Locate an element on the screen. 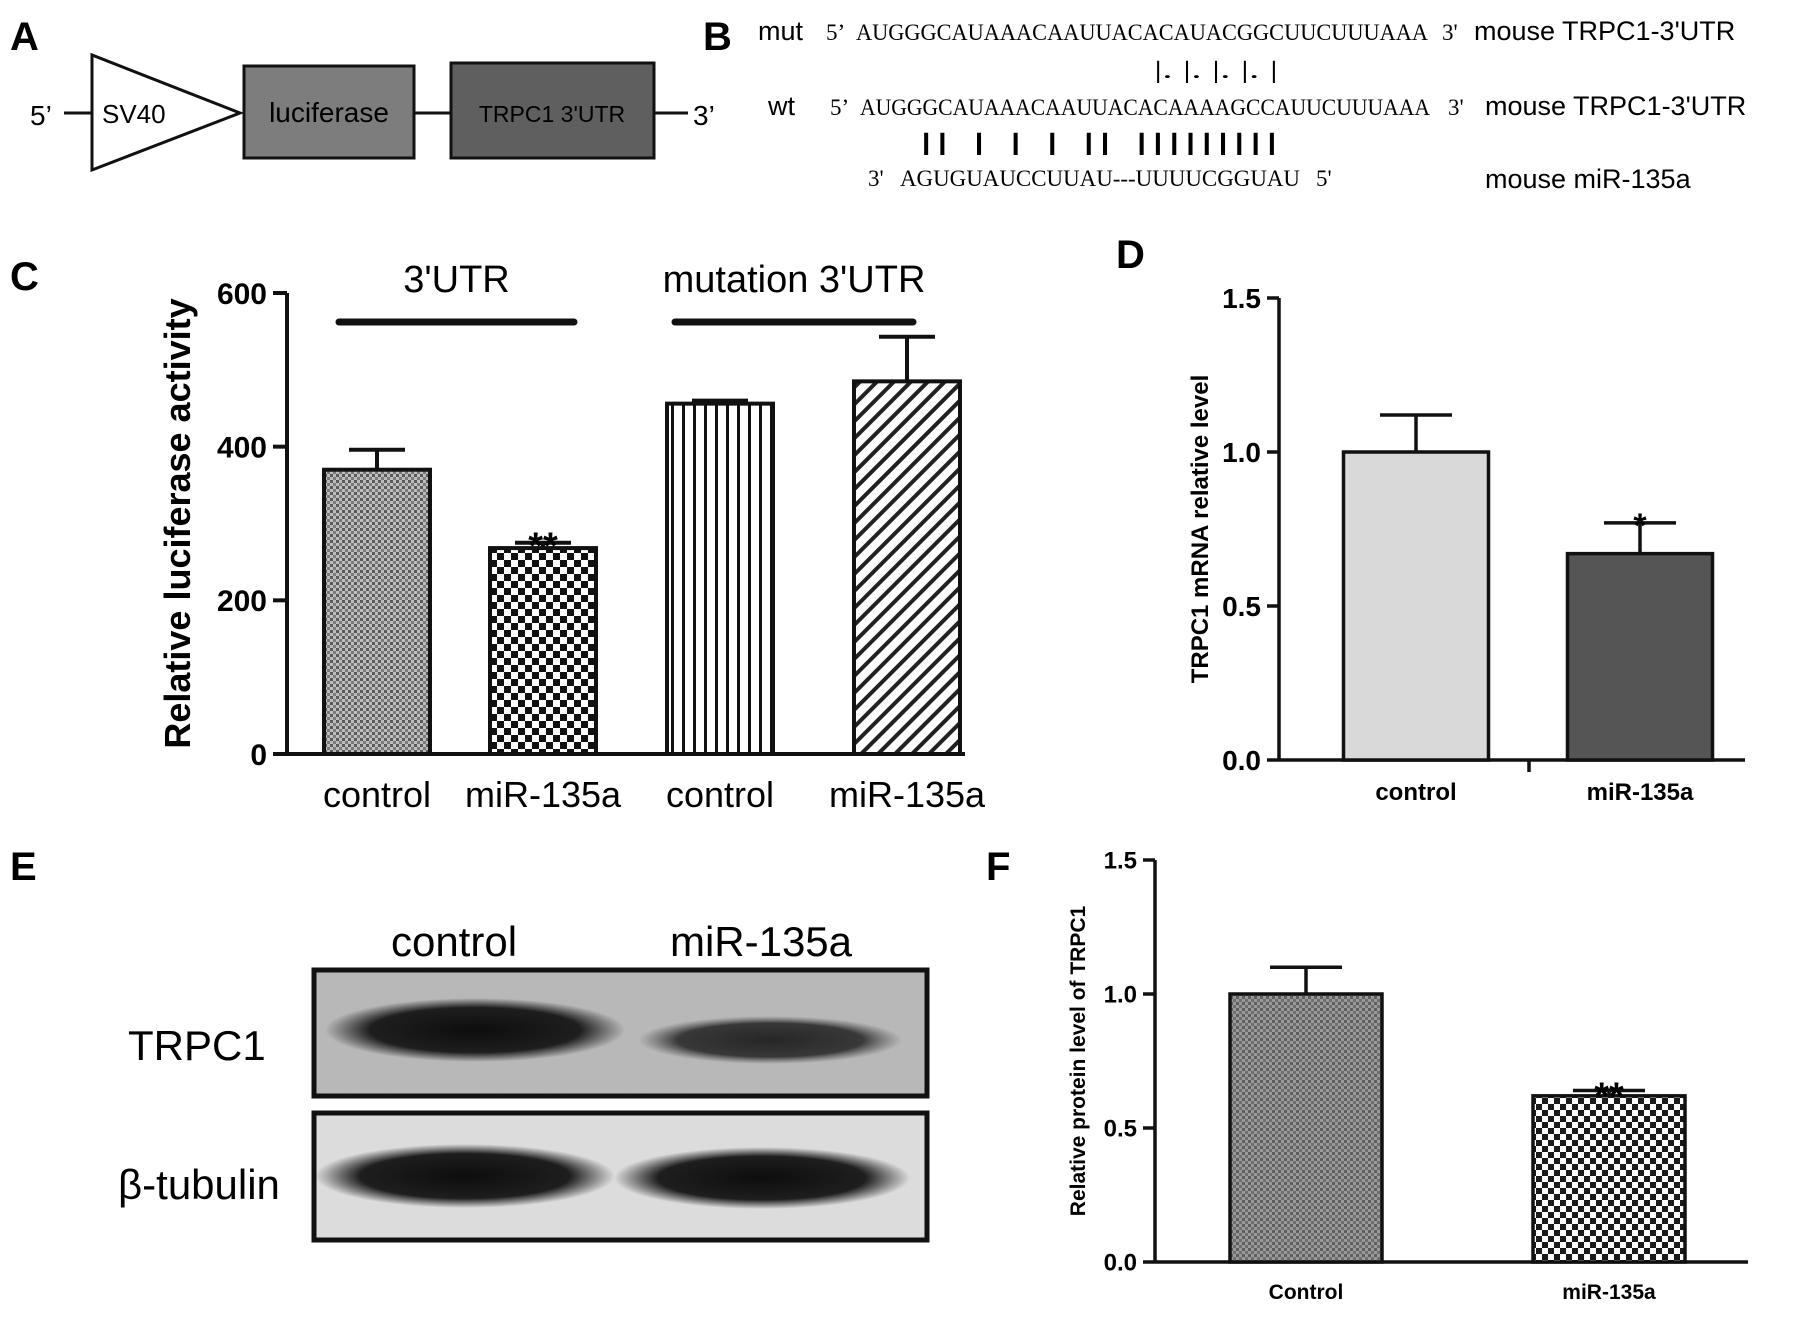  tubulin-band-control is located at coordinates (465, 1176).